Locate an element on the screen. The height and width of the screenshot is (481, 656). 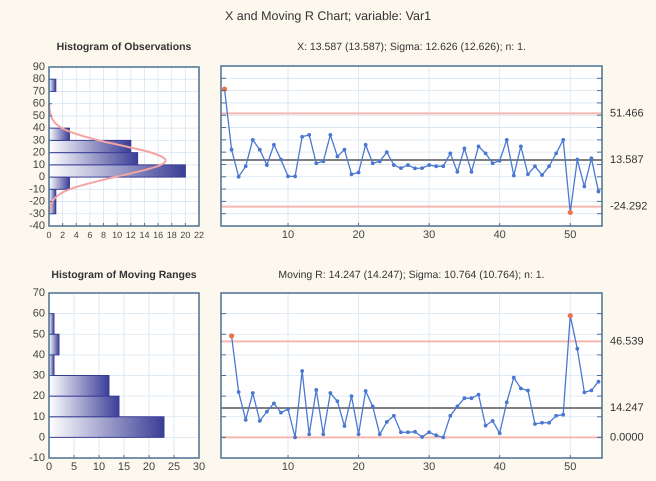
y-tick-label: -40 is located at coordinates (37, 226).